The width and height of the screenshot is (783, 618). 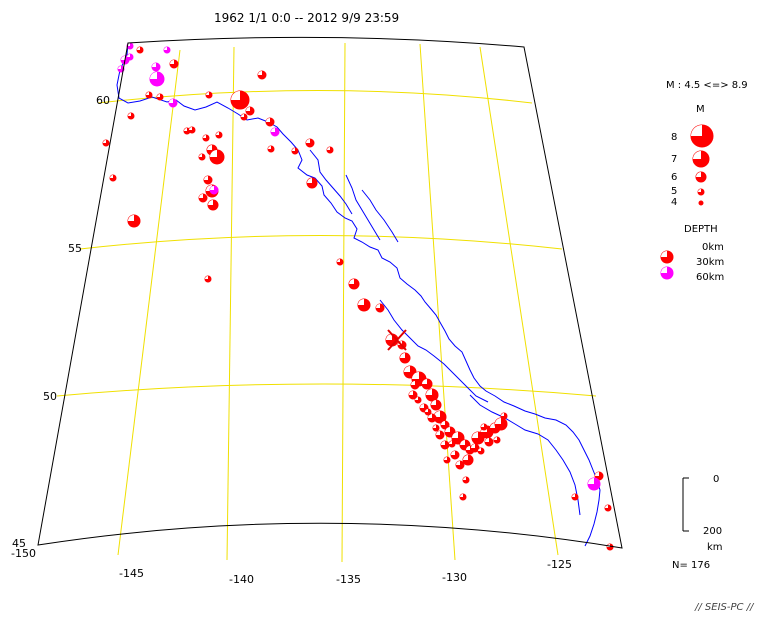 What do you see at coordinates (674, 177) in the screenshot?
I see `magnitude-label-6: 6` at bounding box center [674, 177].